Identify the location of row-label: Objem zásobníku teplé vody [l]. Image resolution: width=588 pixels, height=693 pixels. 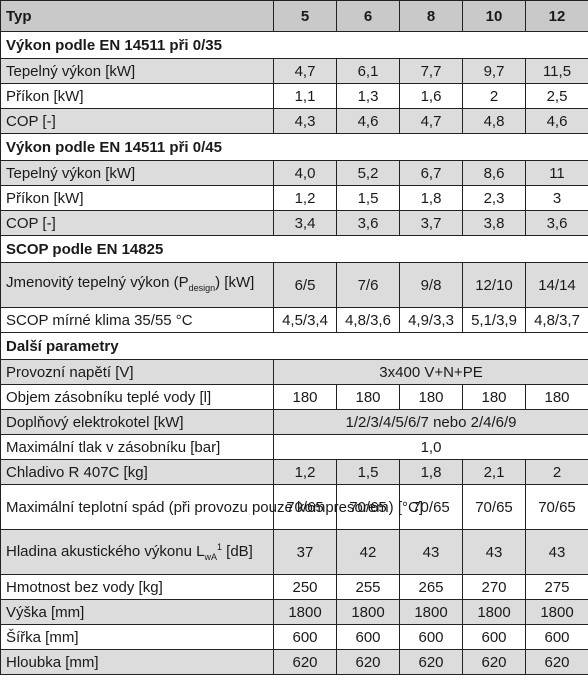
(137, 397).